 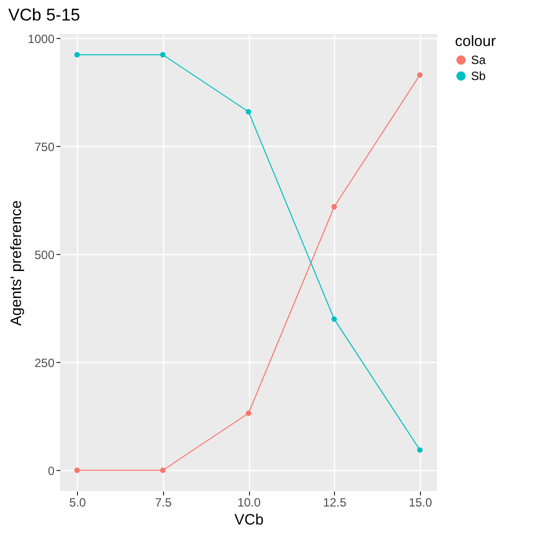 What do you see at coordinates (16, 263) in the screenshot?
I see `y-axis-title: Agents' preference` at bounding box center [16, 263].